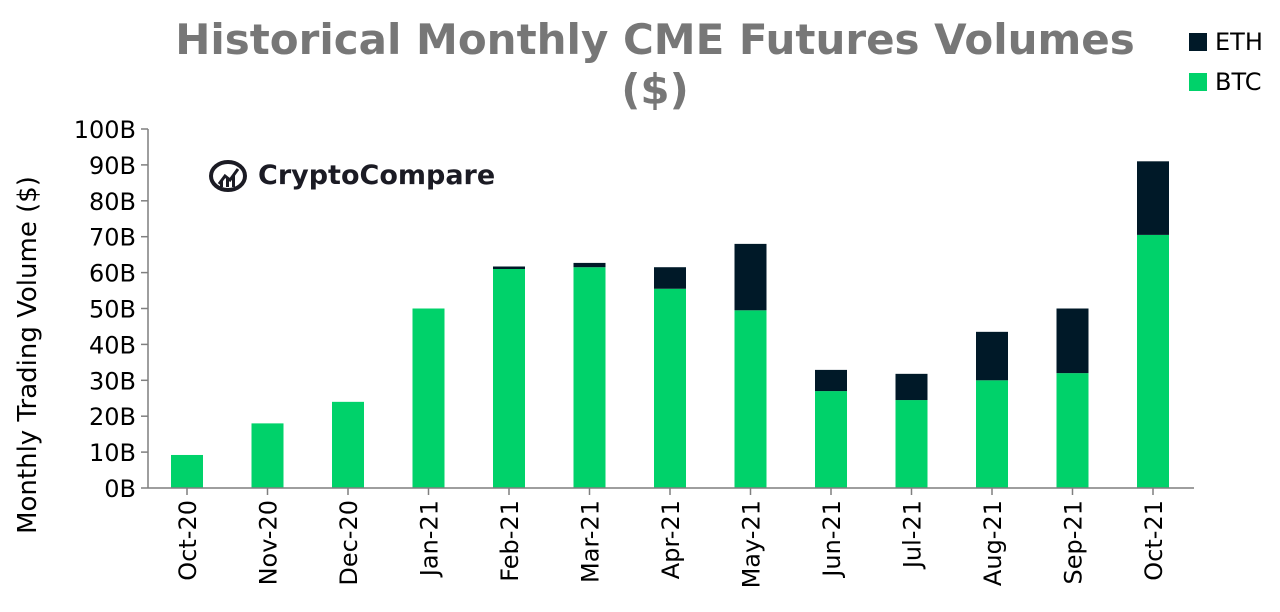  I want to click on y-tick-label: 60B, so click(112, 274).